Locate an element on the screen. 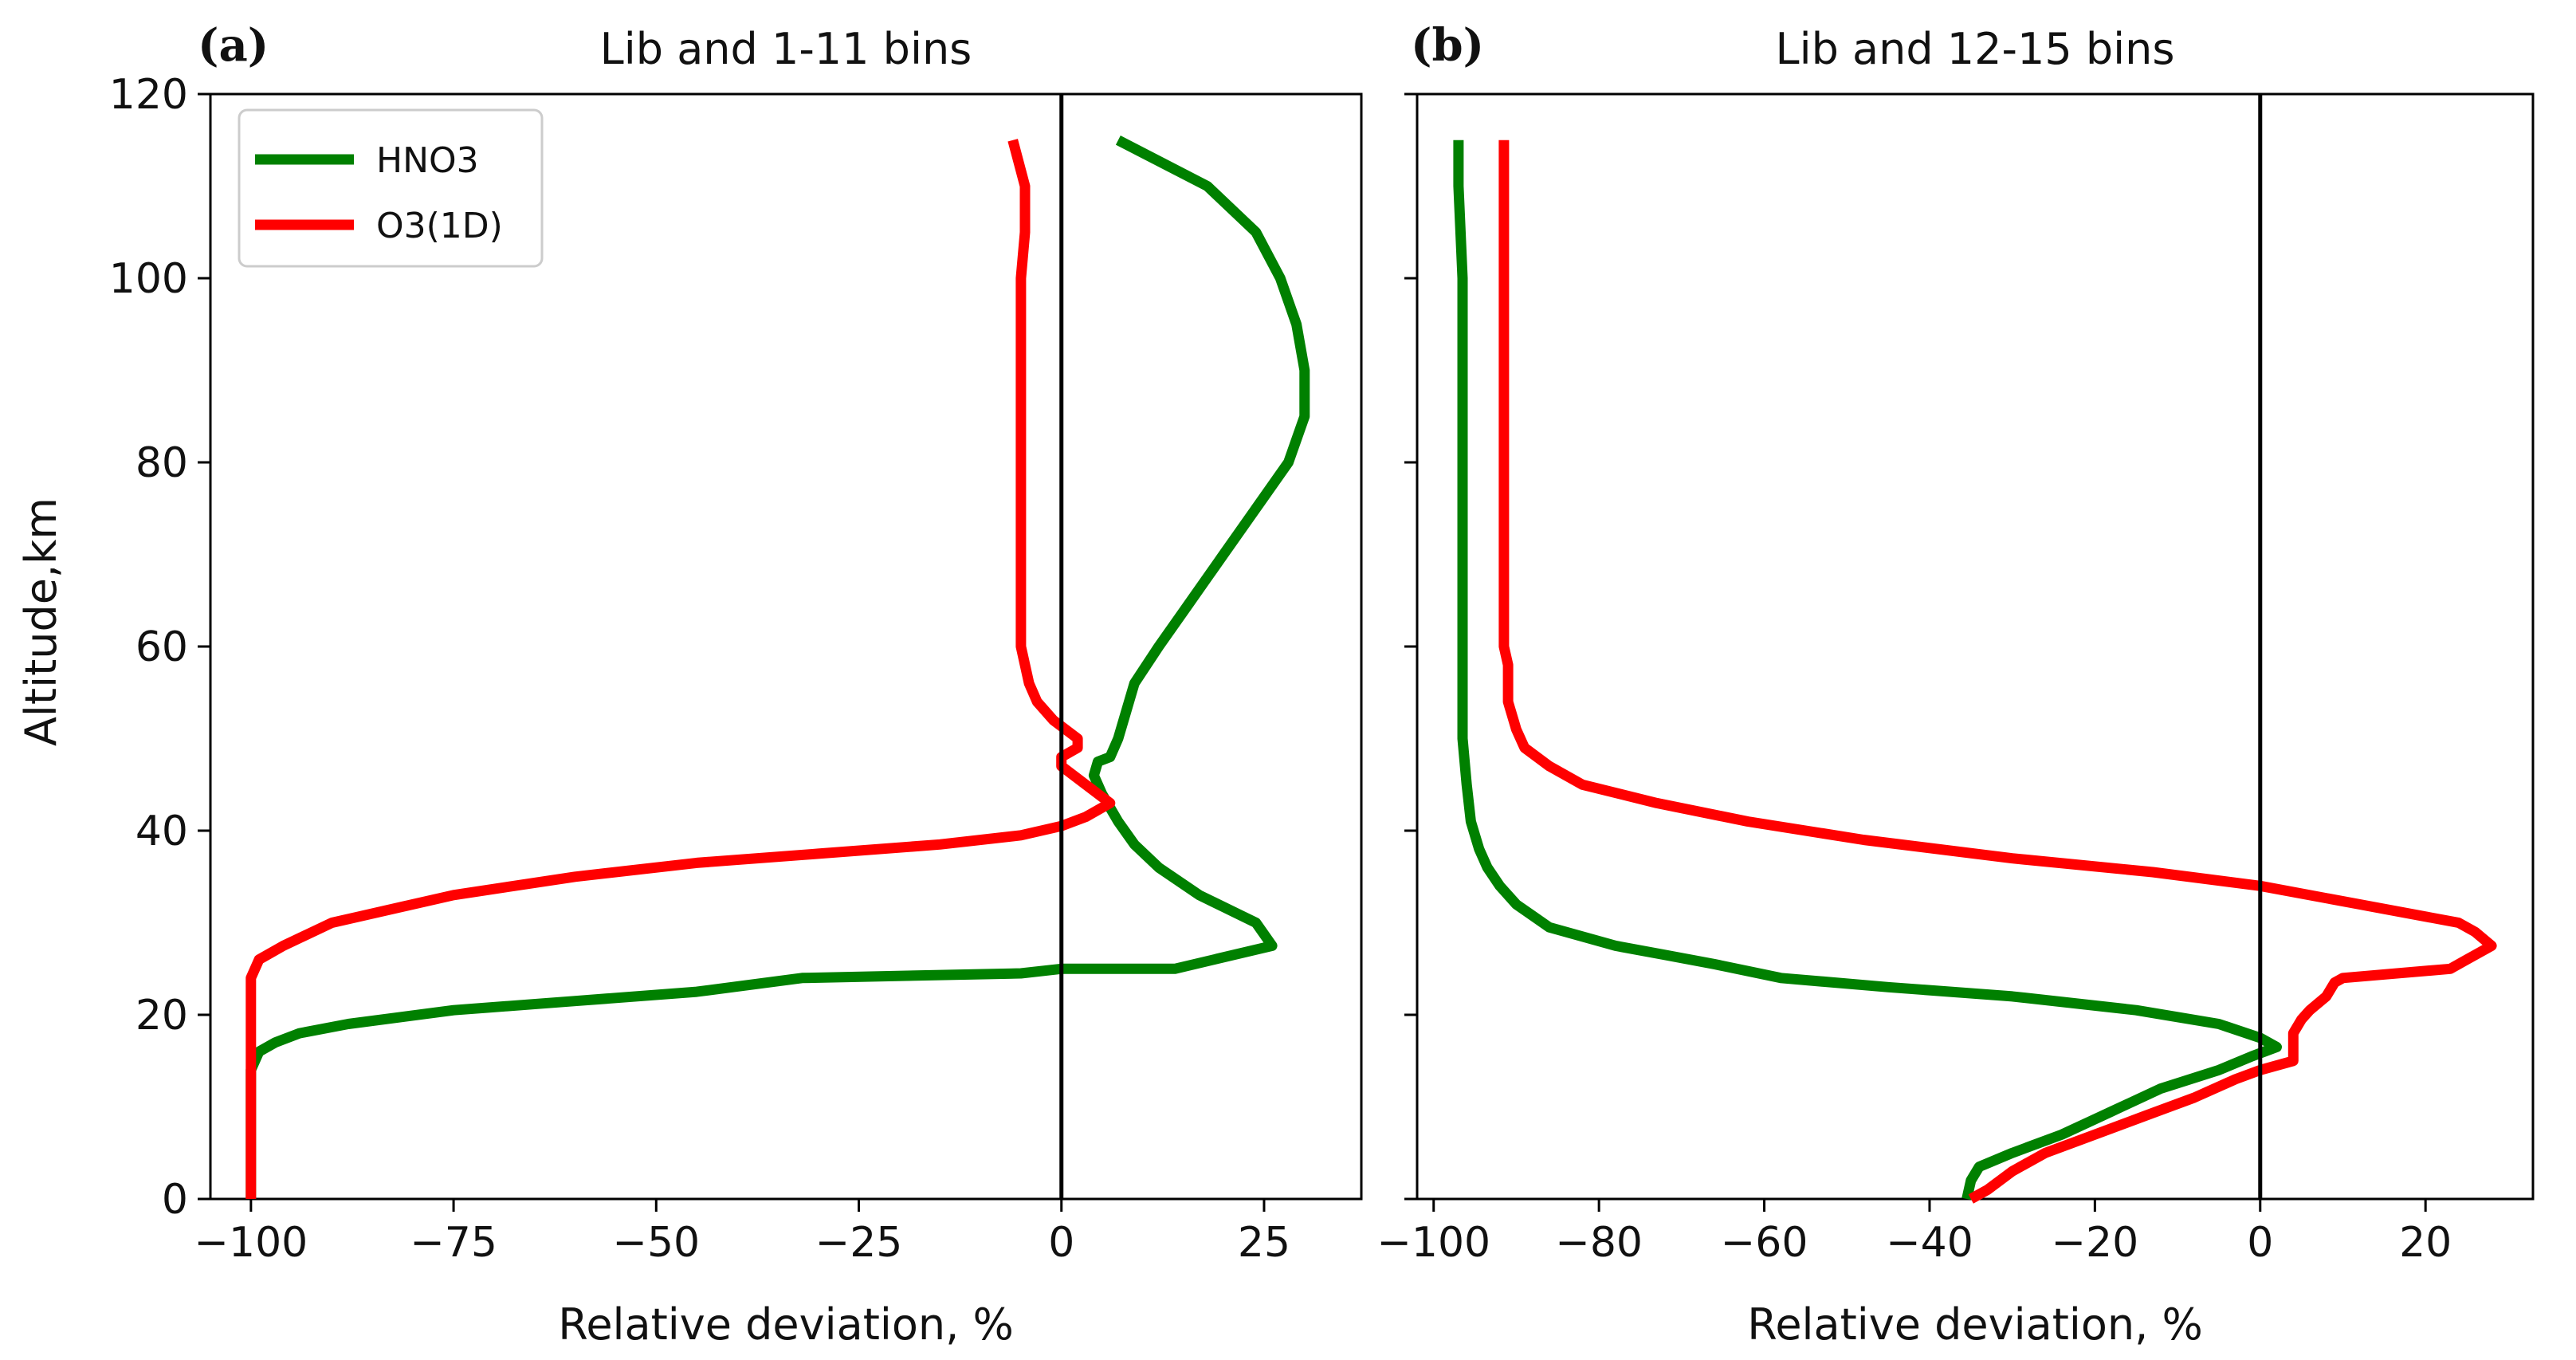 This screenshot has height=1360, width=2576. panel-b-x-tick-label: 20 is located at coordinates (2425, 1243).